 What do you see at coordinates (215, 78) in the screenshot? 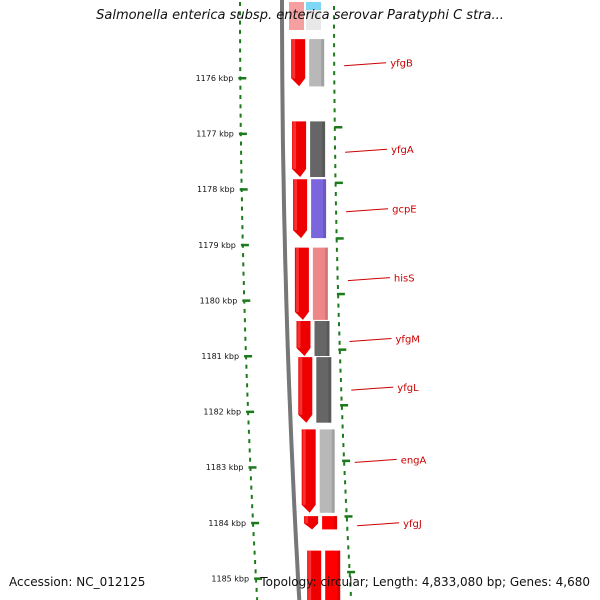
I see `scale-label: 1176 kbp` at bounding box center [215, 78].